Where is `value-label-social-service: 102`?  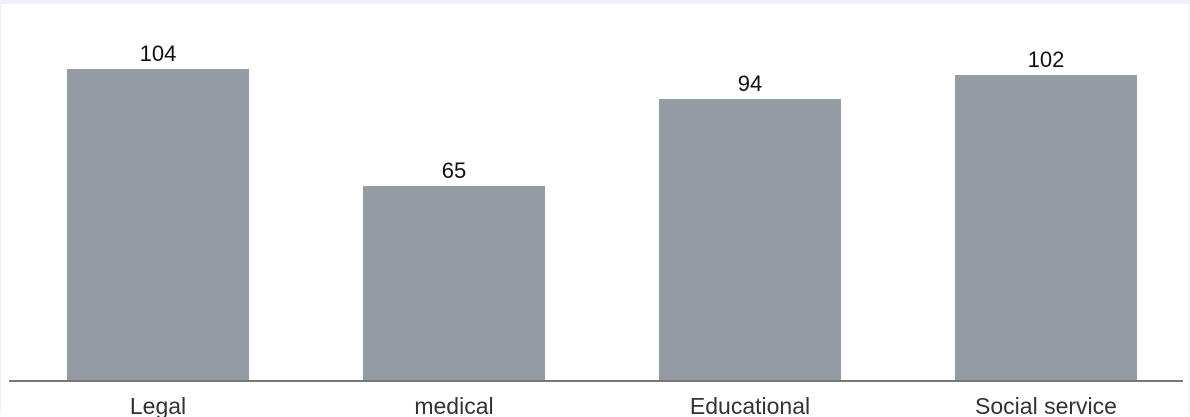 value-label-social-service: 102 is located at coordinates (1046, 59).